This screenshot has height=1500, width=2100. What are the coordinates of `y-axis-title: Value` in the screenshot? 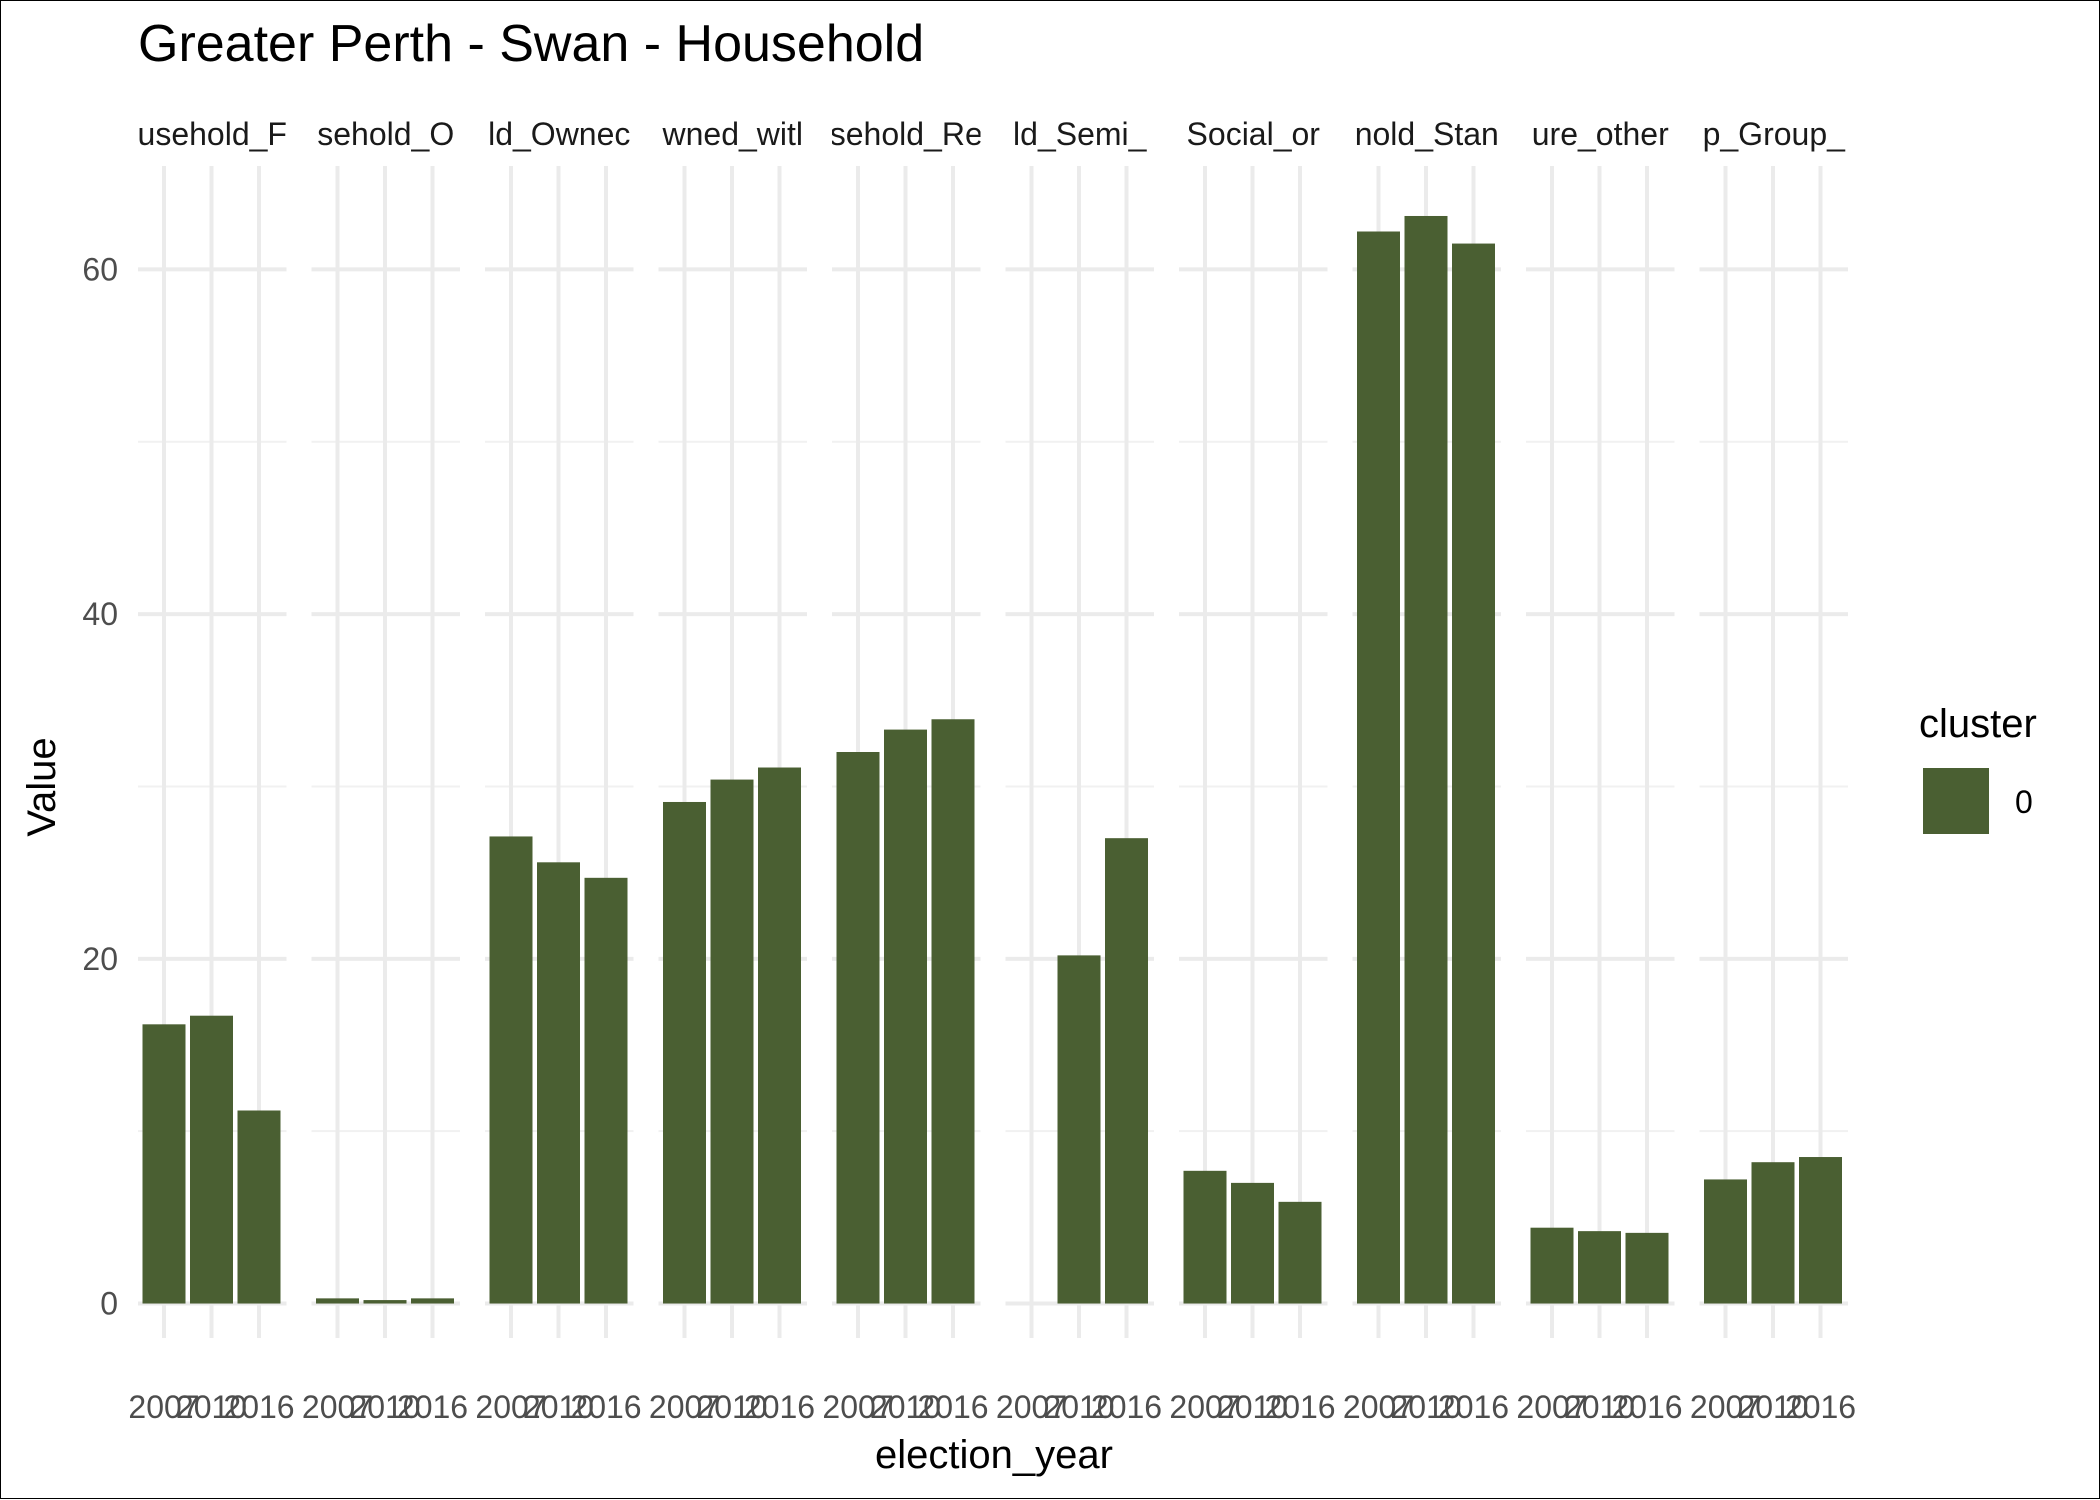 It's located at (42, 786).